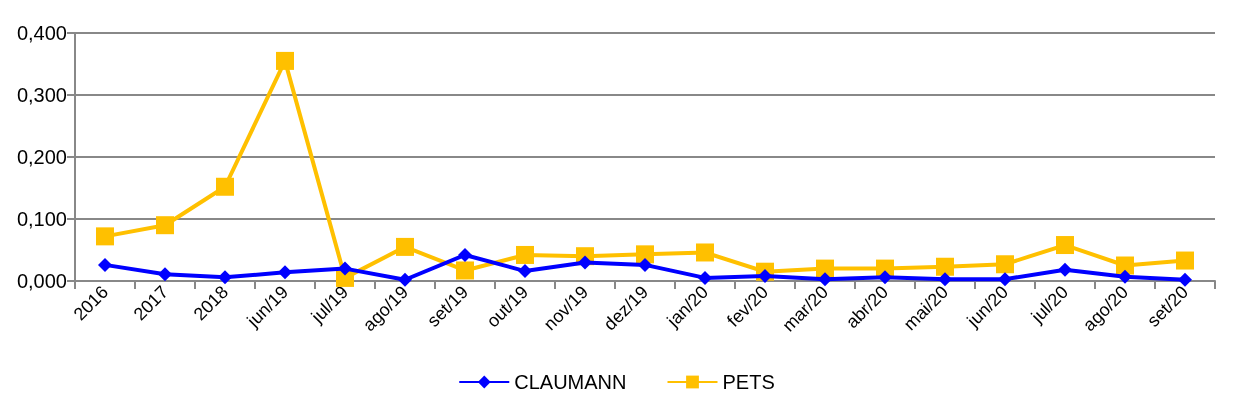 Image resolution: width=1233 pixels, height=405 pixels. Describe the element at coordinates (41, 95) in the screenshot. I see `y-tick-label: 0,300` at that location.